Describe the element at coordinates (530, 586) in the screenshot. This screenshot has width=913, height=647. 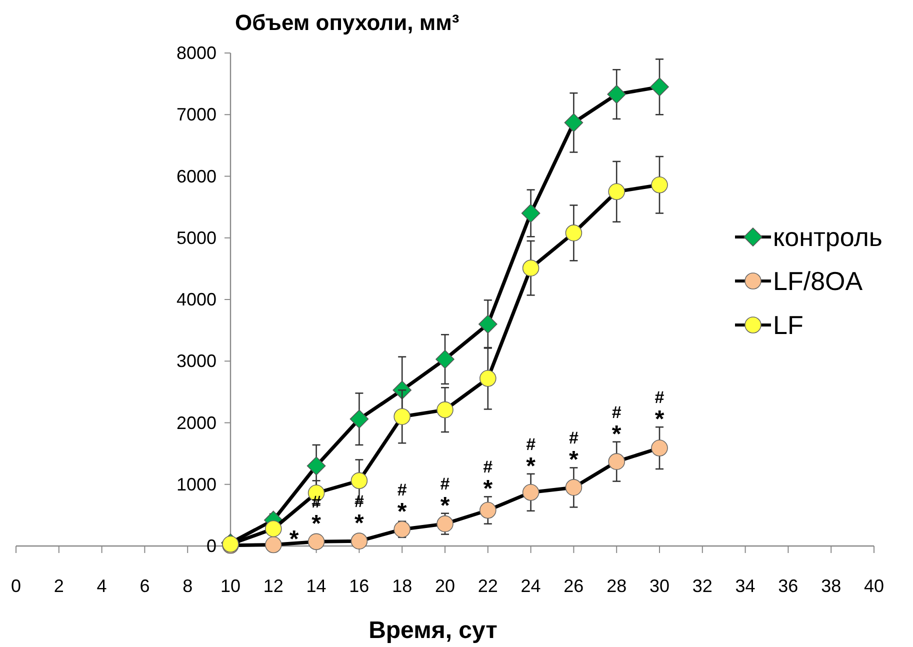
I see `x-tick-label: 24` at that location.